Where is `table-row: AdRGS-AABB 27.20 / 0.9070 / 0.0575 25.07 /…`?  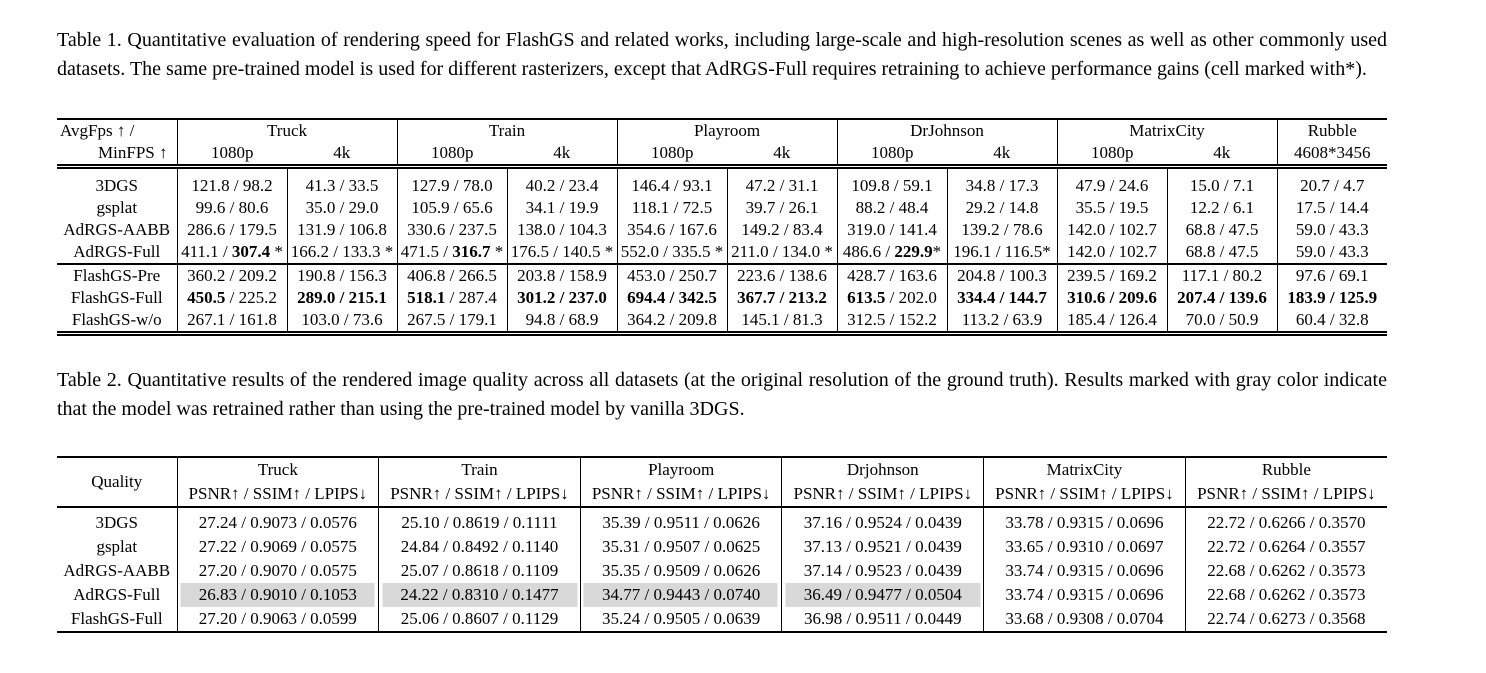 table-row: AdRGS-AABB 27.20 / 0.9070 / 0.0575 25.07 /… is located at coordinates (722, 571).